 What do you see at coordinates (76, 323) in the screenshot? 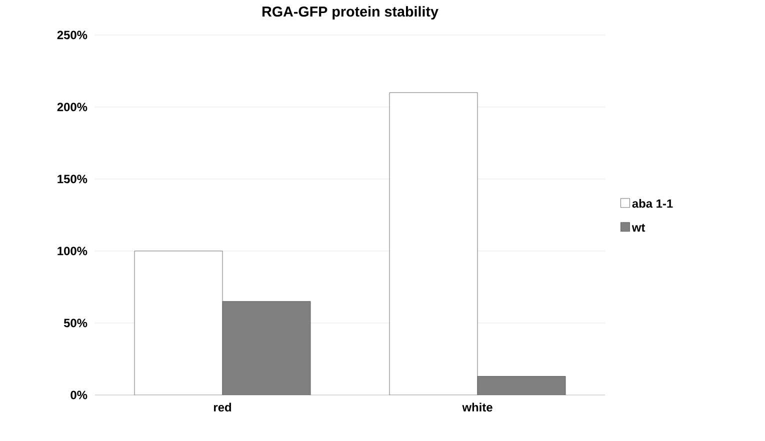
I see `y-tick-label: 50%` at bounding box center [76, 323].